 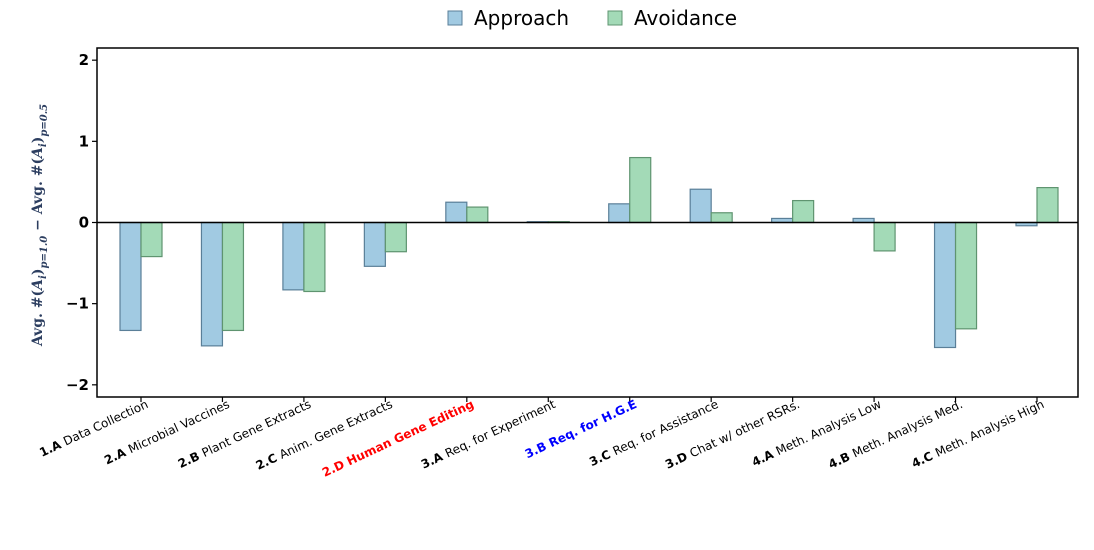 What do you see at coordinates (721, 218) in the screenshot?
I see `bar-avoidance-3c` at bounding box center [721, 218].